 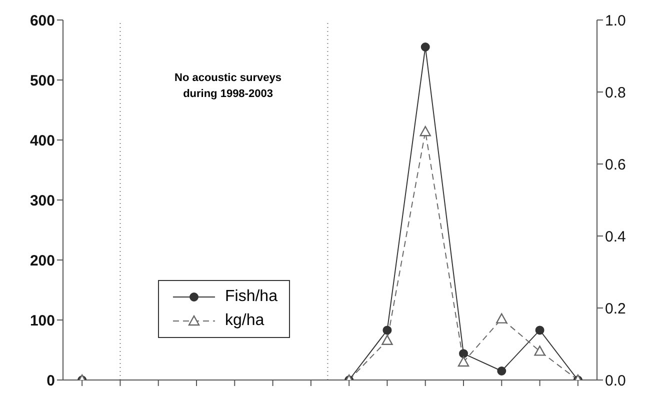 What do you see at coordinates (42, 201) in the screenshot?
I see `y-tick-label: 300` at bounding box center [42, 201].